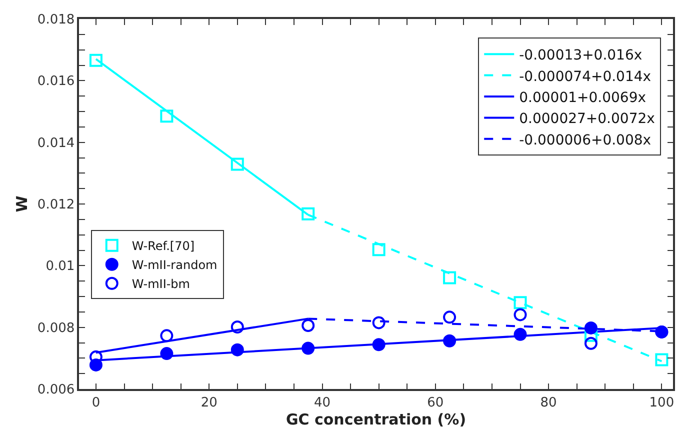  What do you see at coordinates (435, 402) in the screenshot?
I see `x-tick-label: 60` at bounding box center [435, 402].